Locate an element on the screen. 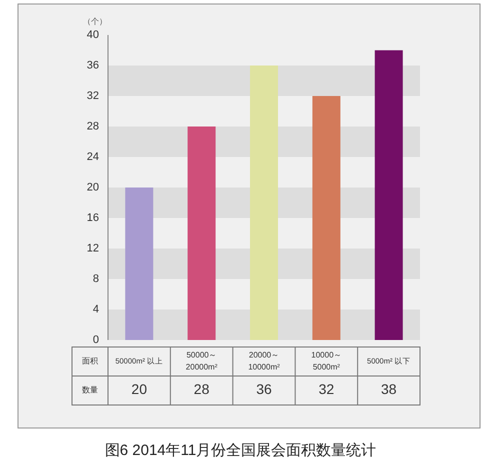 This screenshot has width=481, height=473. text: 图6 2014年11月份全国展会面积数量统计 is located at coordinates (240, 450).